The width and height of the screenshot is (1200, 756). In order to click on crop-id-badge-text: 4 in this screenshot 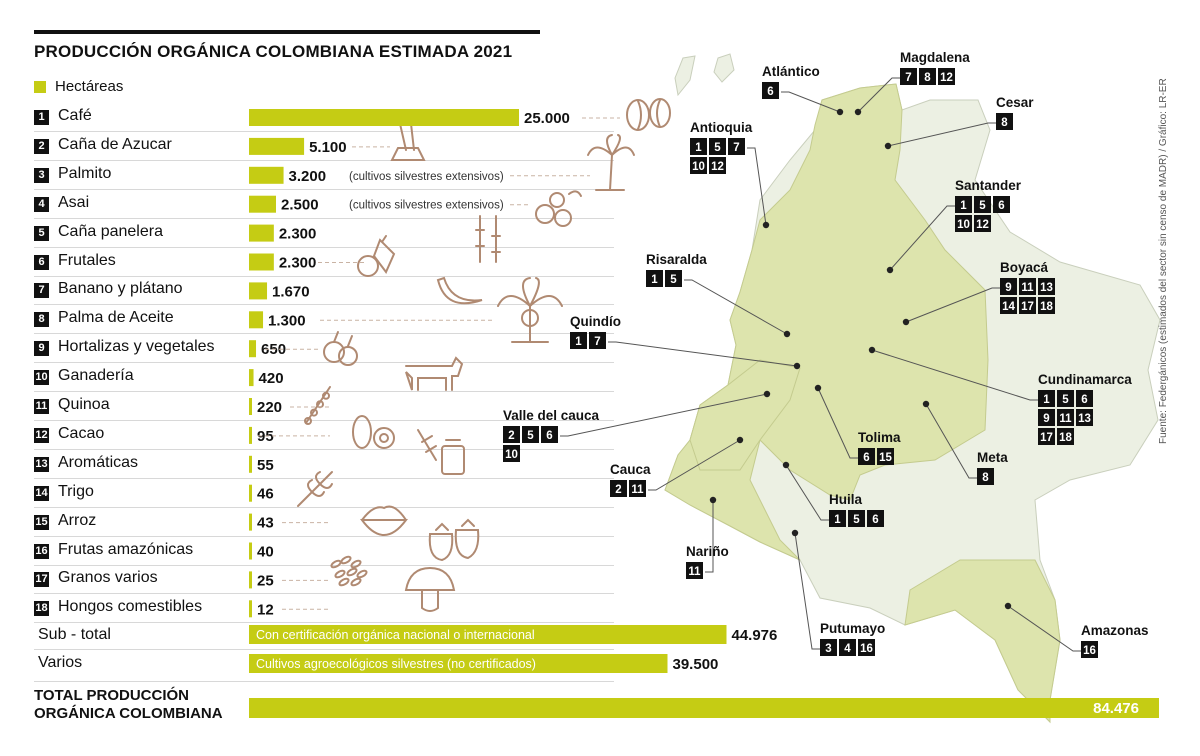, I will do `click(847, 649)`.